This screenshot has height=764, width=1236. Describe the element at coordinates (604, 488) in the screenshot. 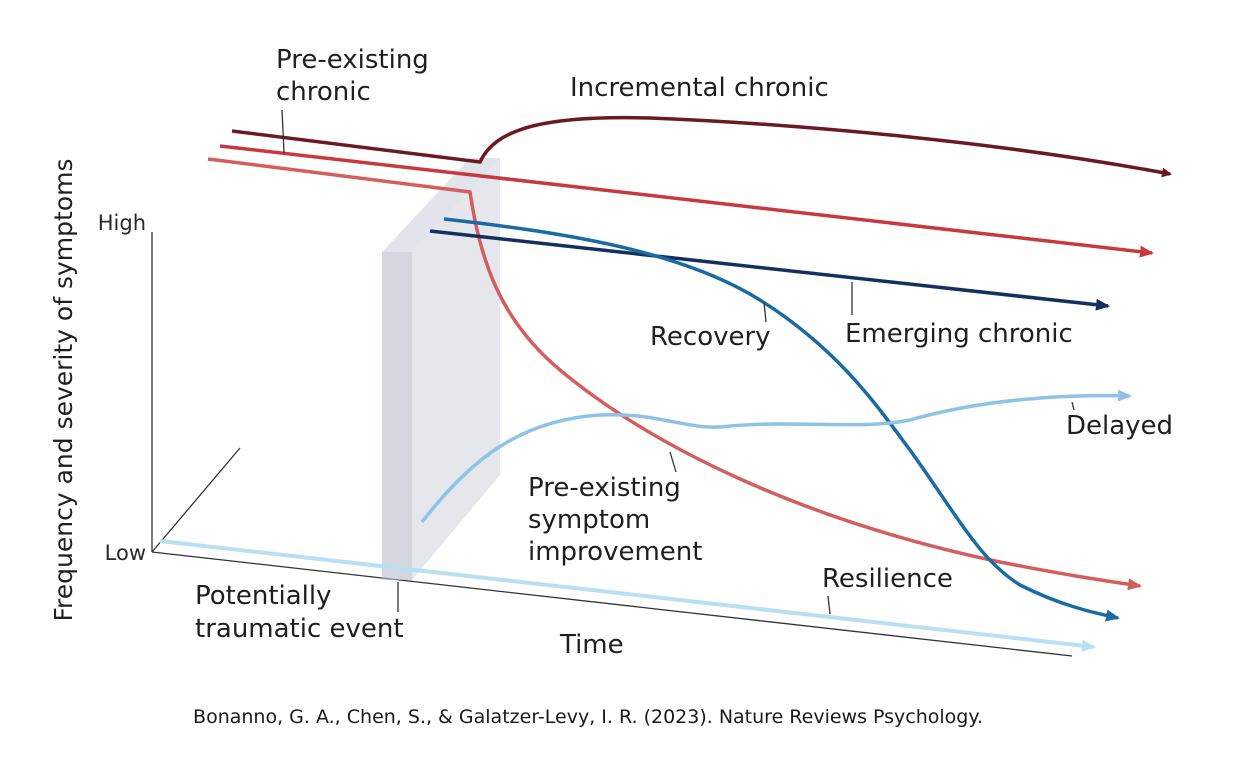

I see `pre-existing-improvement-label-1: Pre-existing` at that location.